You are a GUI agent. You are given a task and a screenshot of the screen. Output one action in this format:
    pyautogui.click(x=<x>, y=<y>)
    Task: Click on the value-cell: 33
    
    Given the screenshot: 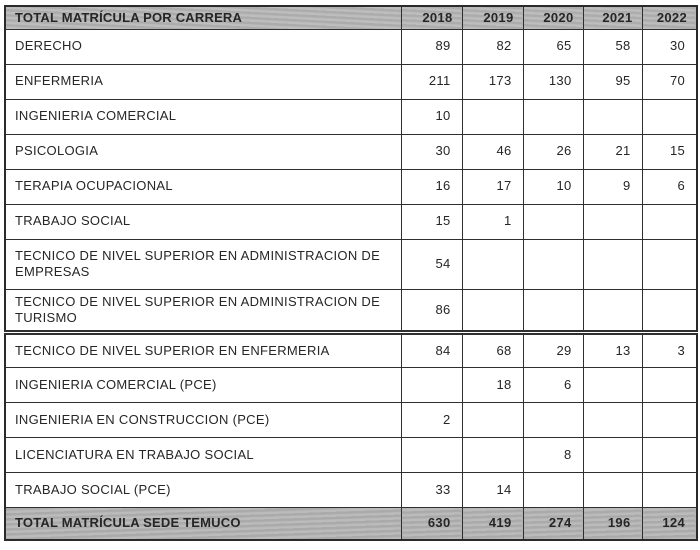 What is the action you would take?
    pyautogui.click(x=431, y=490)
    